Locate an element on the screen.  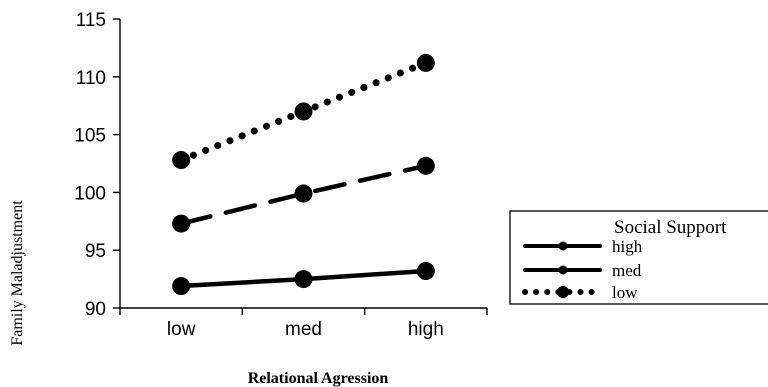
y-tick-label: 95 is located at coordinates (95, 251).